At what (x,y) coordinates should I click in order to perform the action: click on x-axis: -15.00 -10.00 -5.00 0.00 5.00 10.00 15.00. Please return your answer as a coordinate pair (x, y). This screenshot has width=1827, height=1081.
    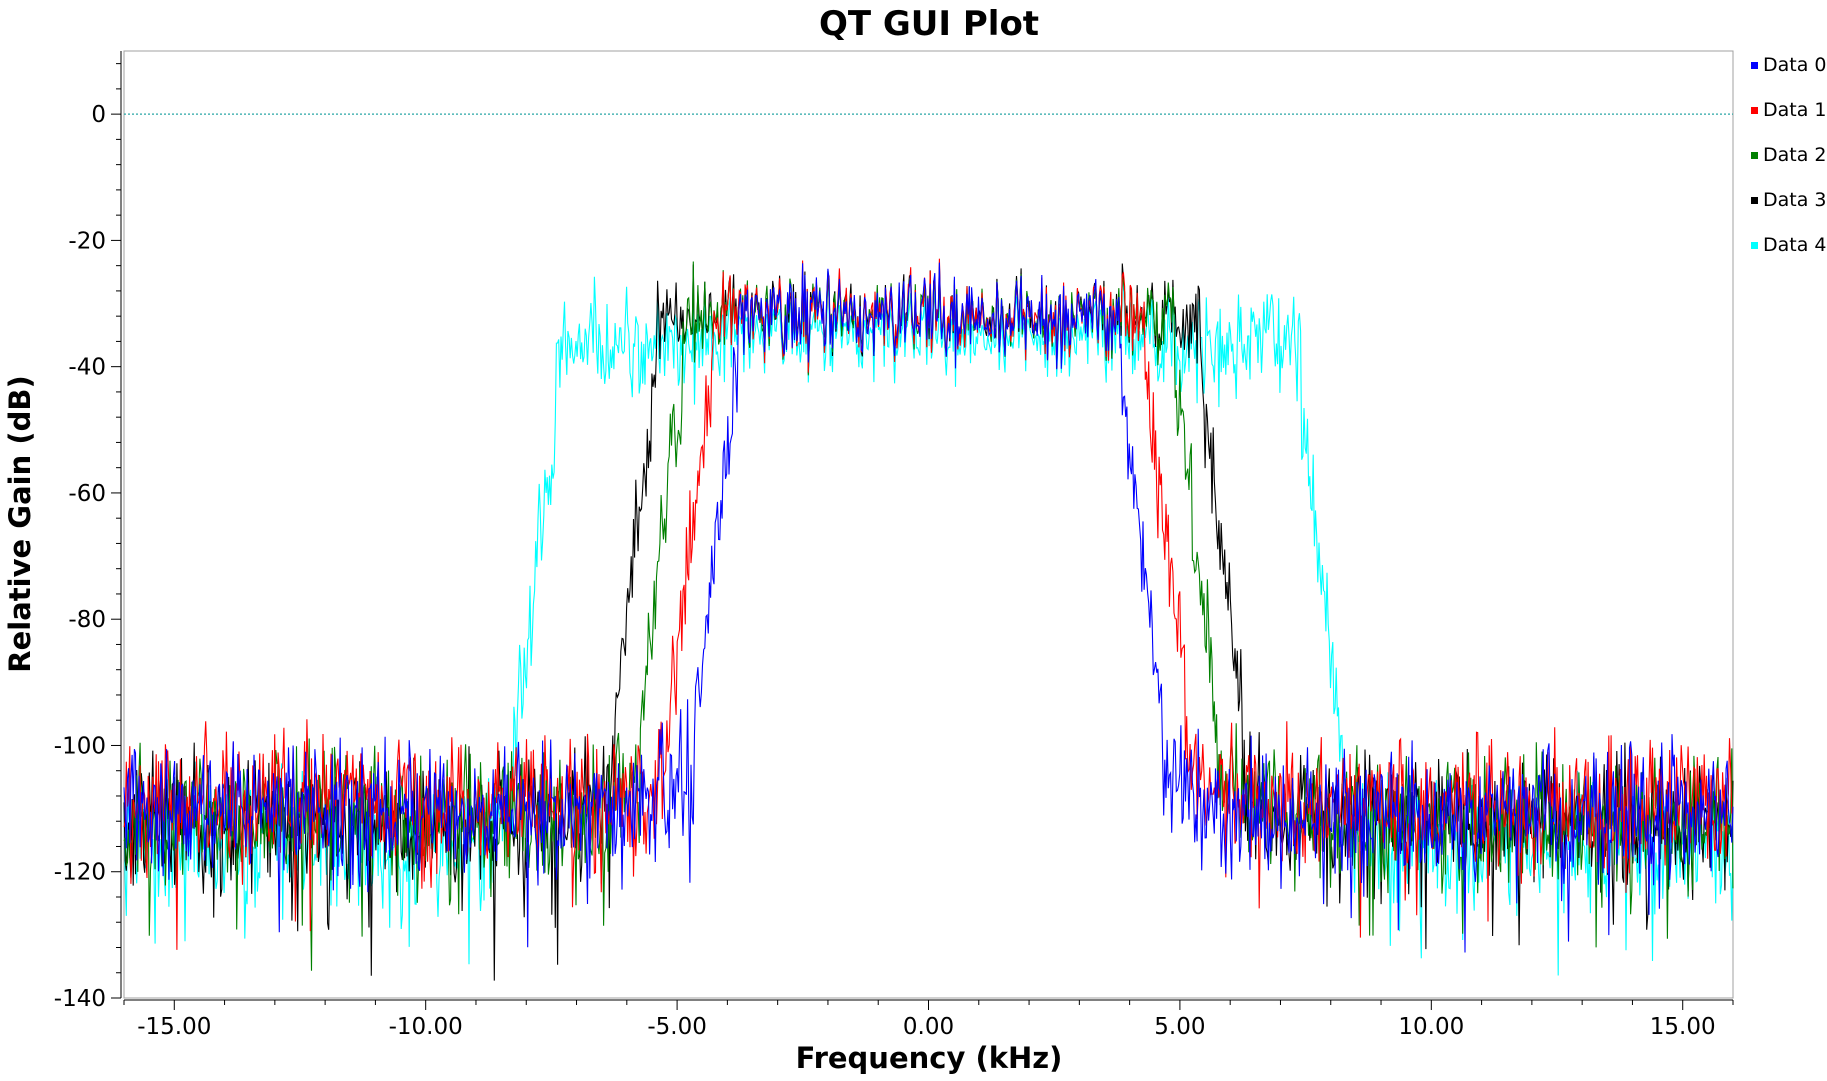
    Looking at the image, I should click on (928, 1019).